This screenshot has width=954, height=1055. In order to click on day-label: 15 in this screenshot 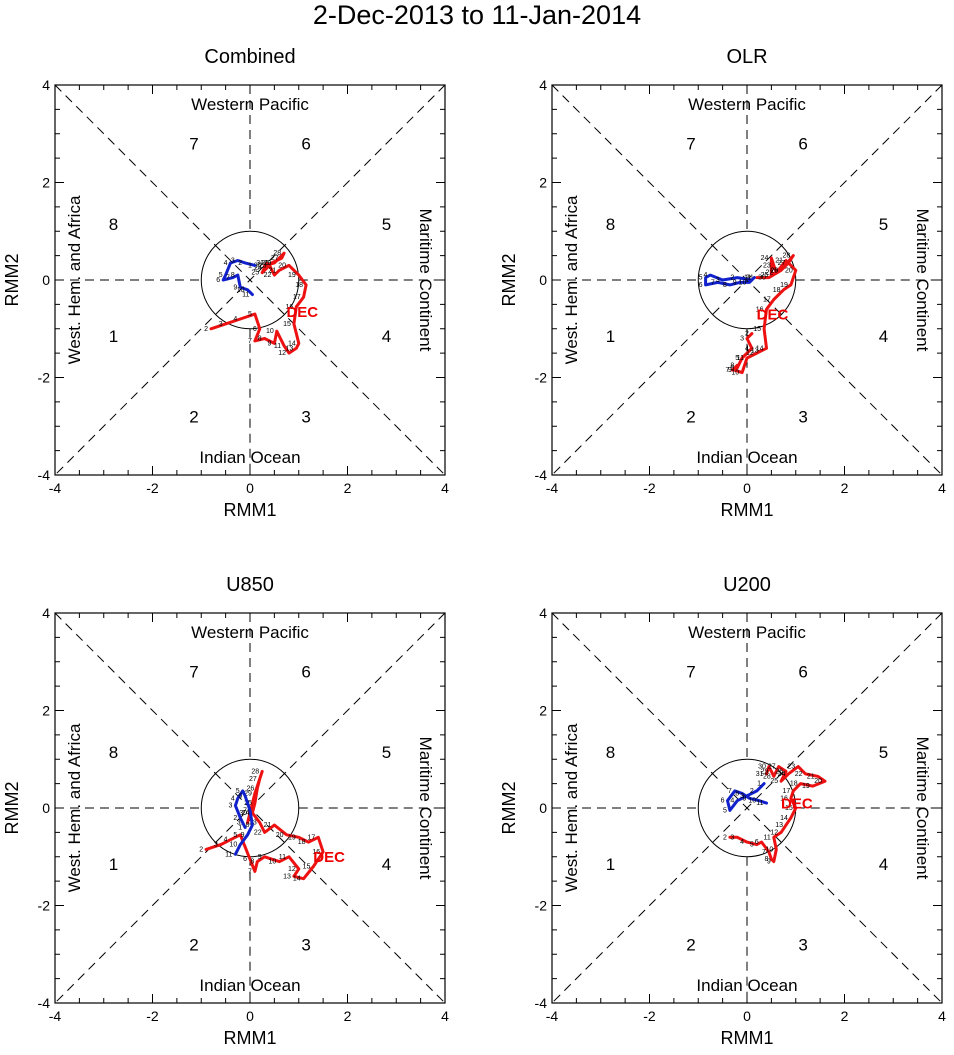, I will do `click(307, 867)`.